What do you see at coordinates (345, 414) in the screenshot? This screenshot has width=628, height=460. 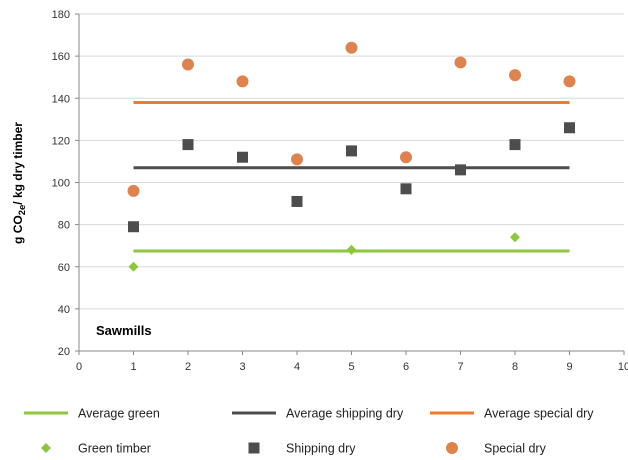 I see `legend-label-average-shipping-dry: Average shipping dry` at bounding box center [345, 414].